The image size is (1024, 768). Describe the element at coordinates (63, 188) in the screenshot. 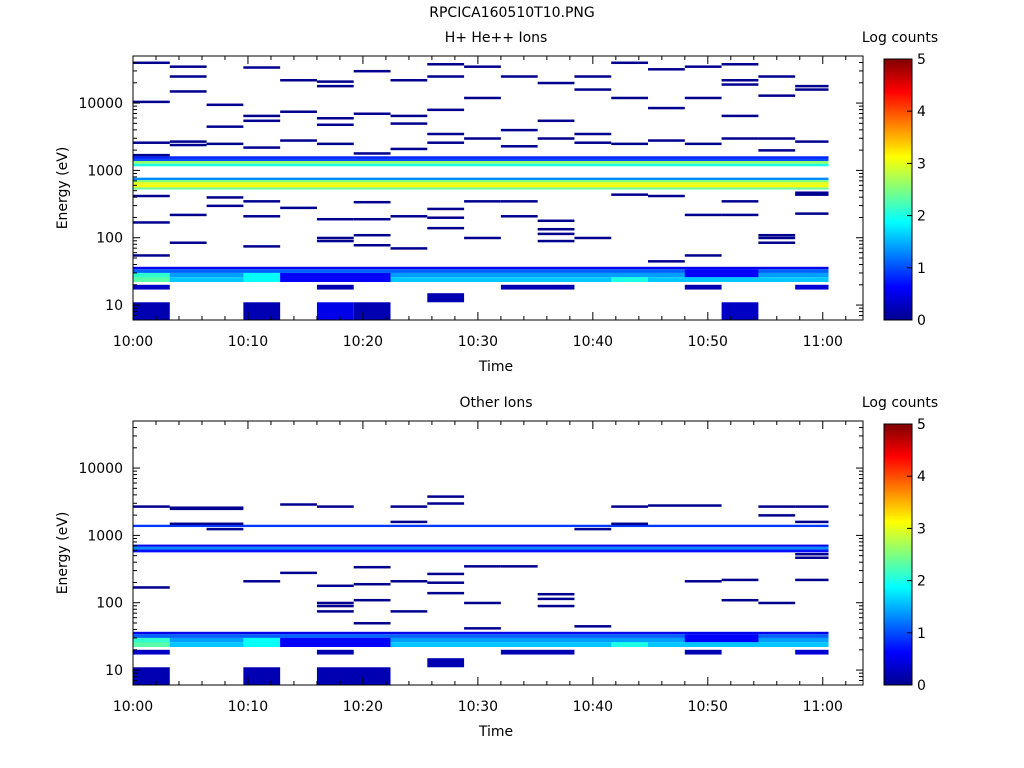

I see `y-axis-label: Energy (eV)` at that location.